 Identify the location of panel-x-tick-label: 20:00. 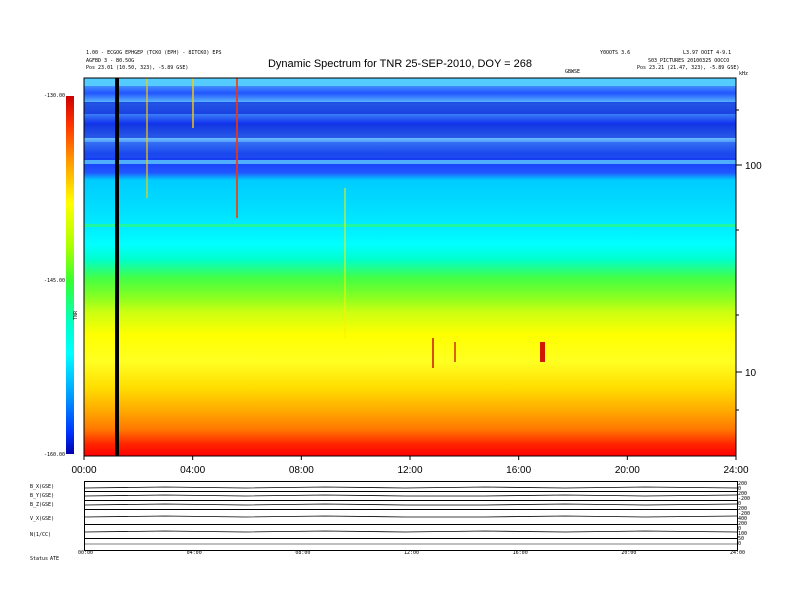
(629, 553).